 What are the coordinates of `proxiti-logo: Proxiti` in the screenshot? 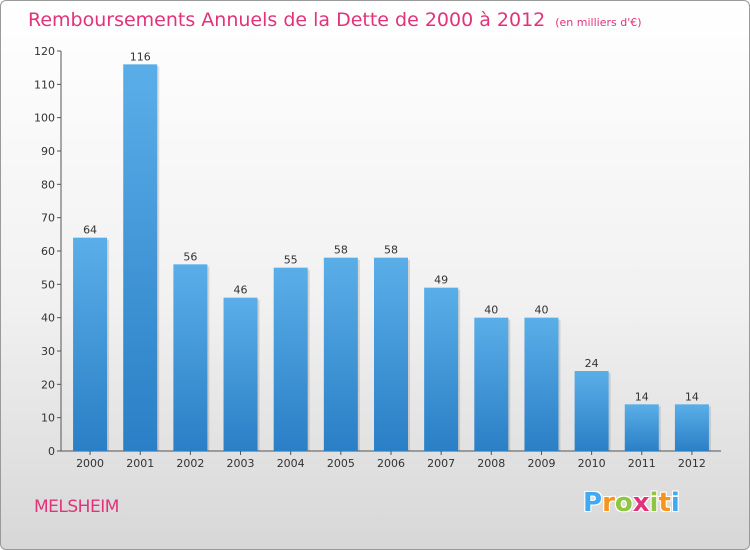 It's located at (631, 503).